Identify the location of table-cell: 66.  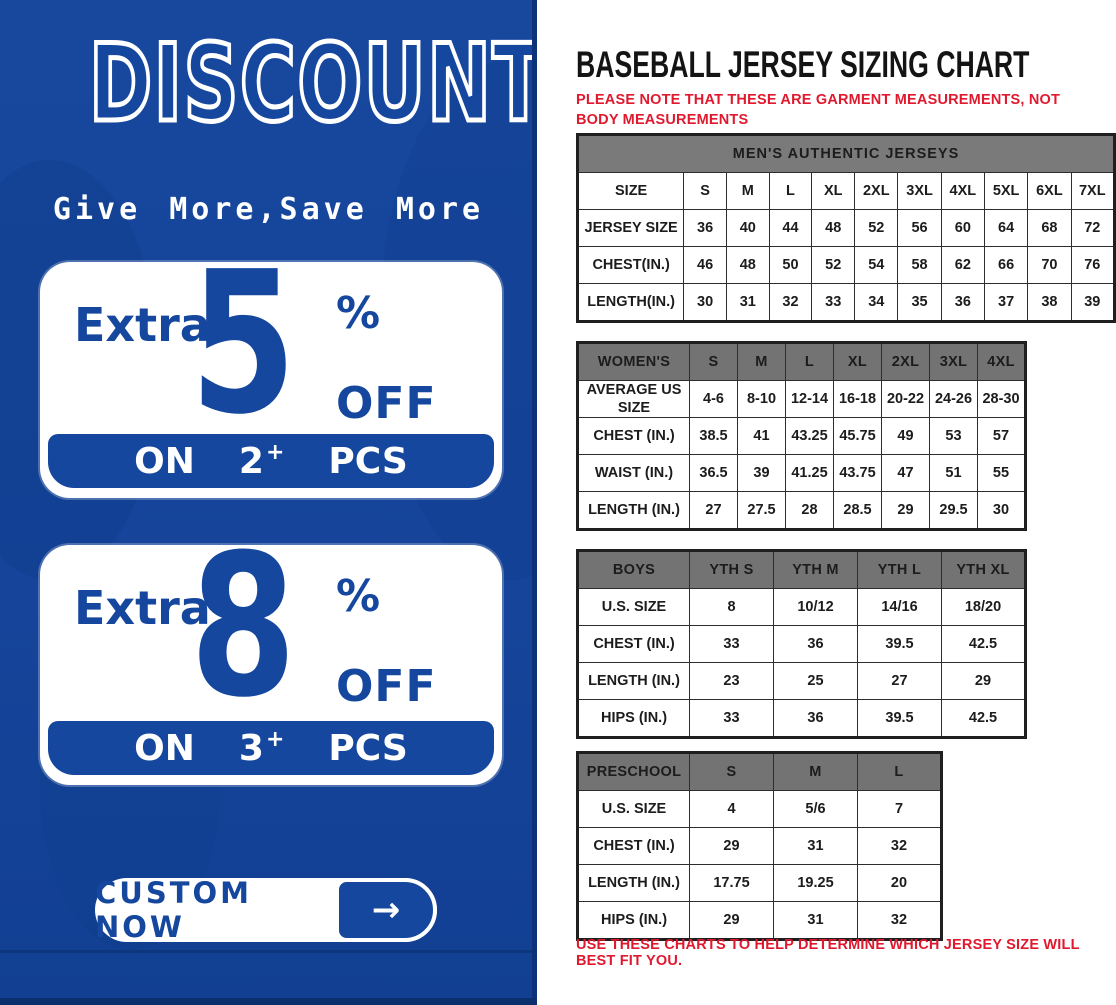
(1006, 265).